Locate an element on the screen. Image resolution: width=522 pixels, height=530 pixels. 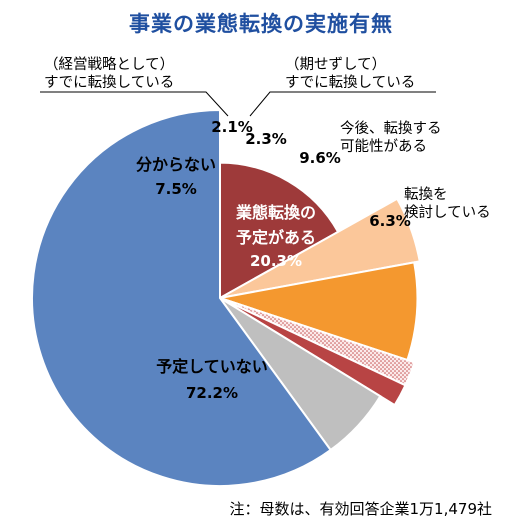
slice-name-yotei-nai-1: 予定していない is located at coordinates (212, 366).